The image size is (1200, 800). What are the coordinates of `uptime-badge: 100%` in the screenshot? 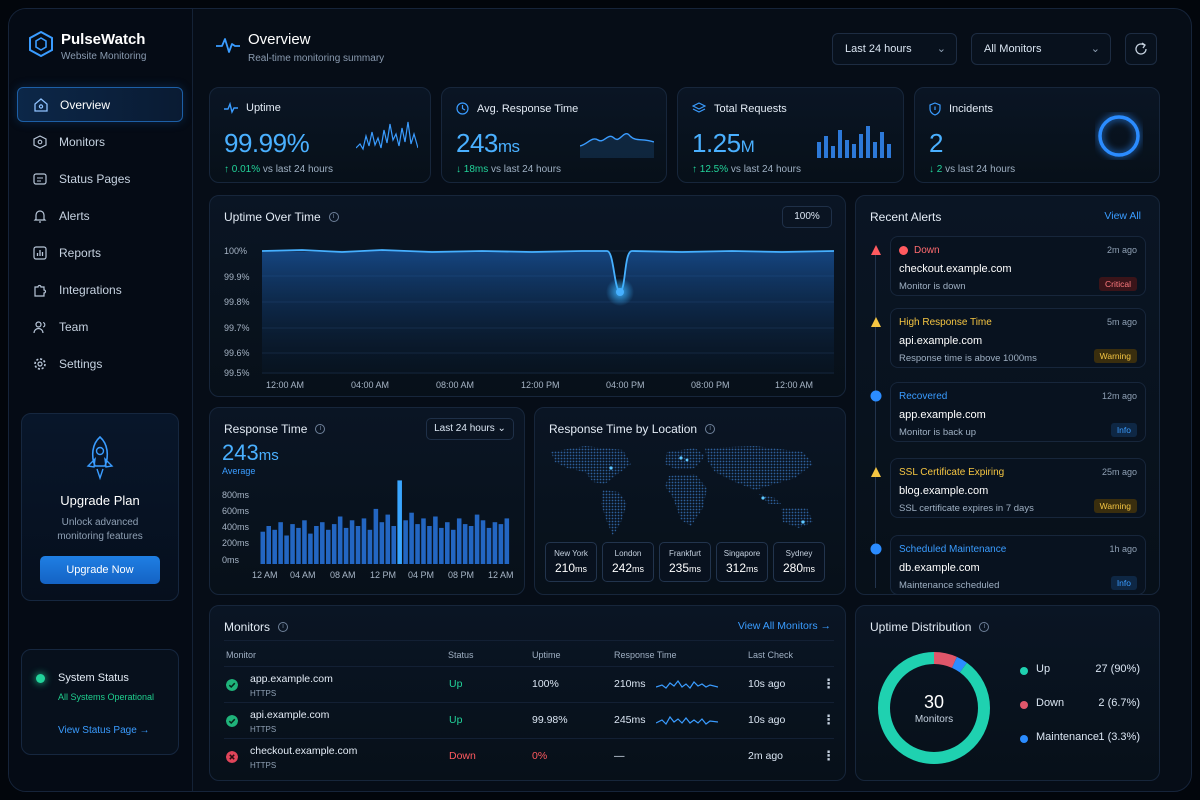 It's located at (807, 217).